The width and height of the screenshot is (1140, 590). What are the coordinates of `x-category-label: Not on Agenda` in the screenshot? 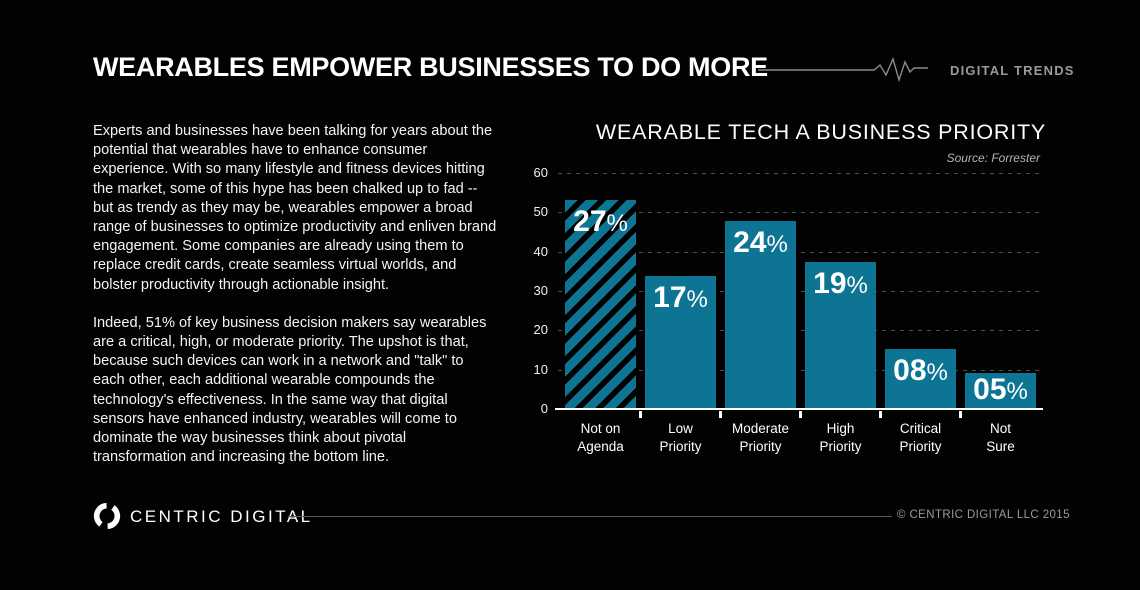 It's located at (600, 437).